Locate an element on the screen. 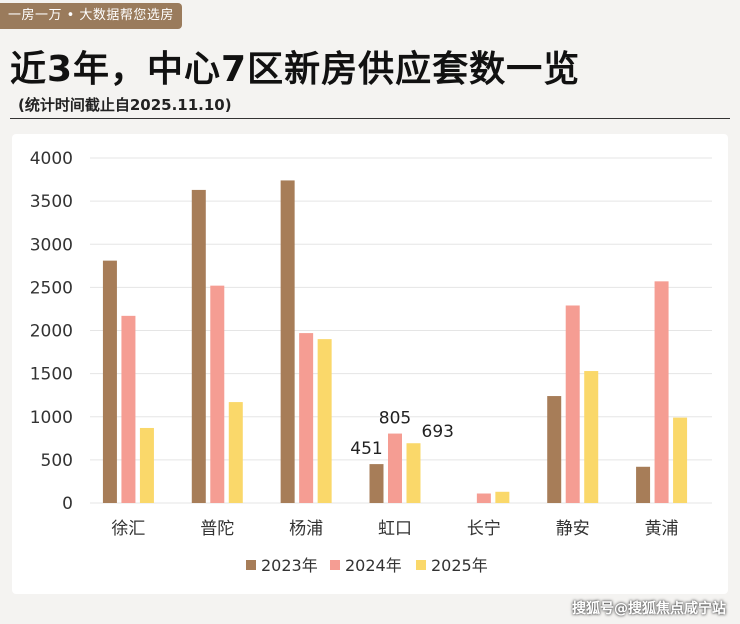 The image size is (740, 624). page-title: 近3年，中心7区新房供应套数一览 is located at coordinates (295, 69).